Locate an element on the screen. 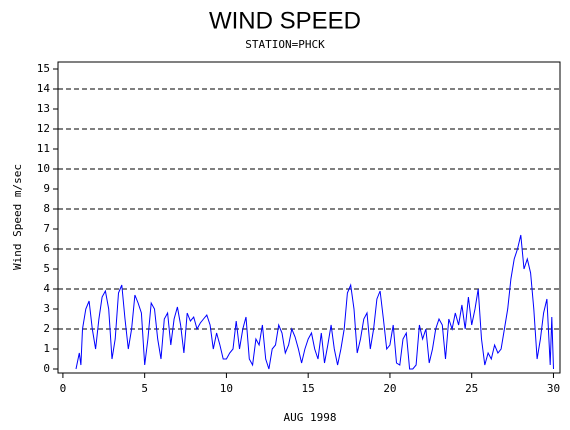 Image resolution: width=570 pixels, height=430 pixels. y-tick-label: 2 is located at coordinates (46, 328).